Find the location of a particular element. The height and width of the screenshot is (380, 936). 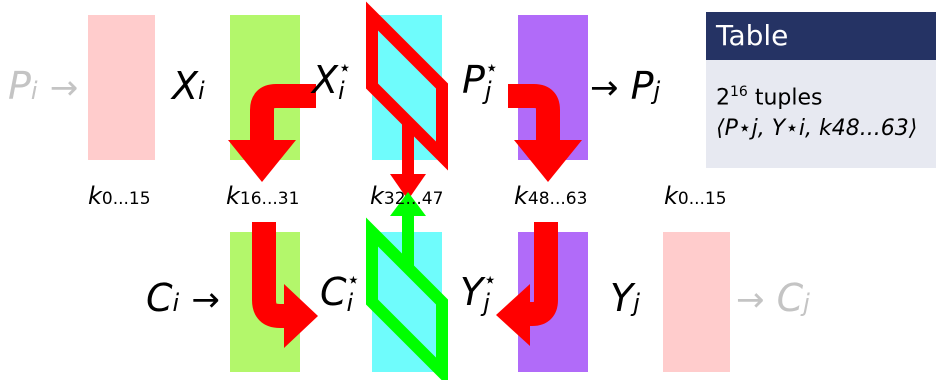

label-p-j-star: P ⋆ j is located at coordinates (480, 80).